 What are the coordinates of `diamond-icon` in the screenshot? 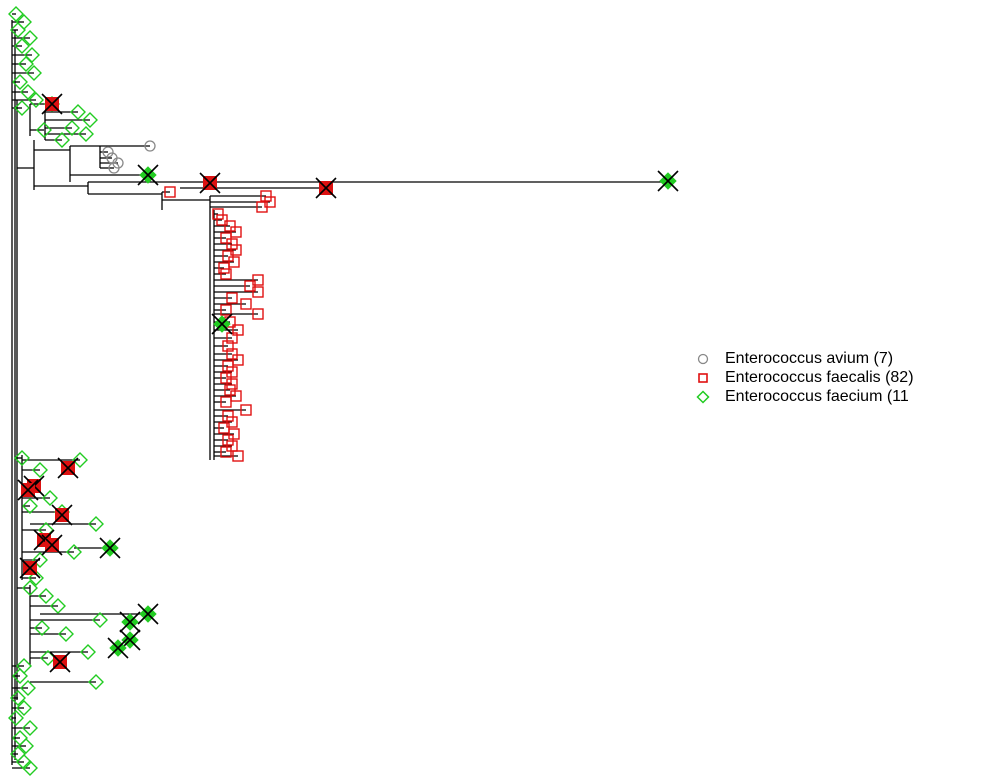 It's located at (703, 397).